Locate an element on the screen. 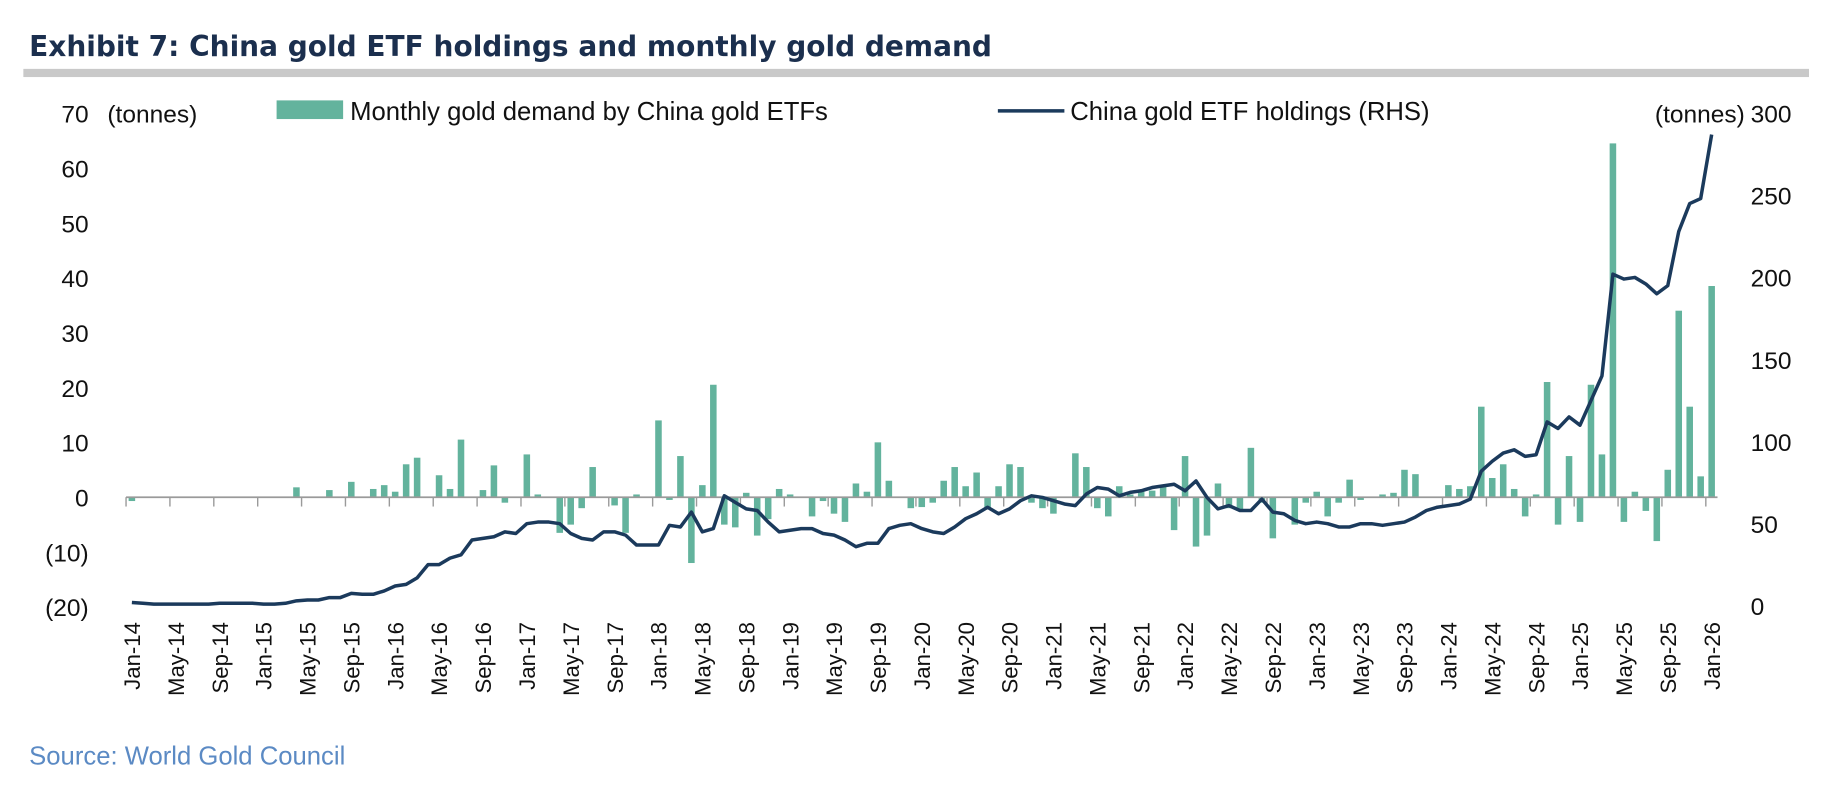 The width and height of the screenshot is (1830, 810). x-tick-label: Jan-19 is located at coordinates (790, 656).